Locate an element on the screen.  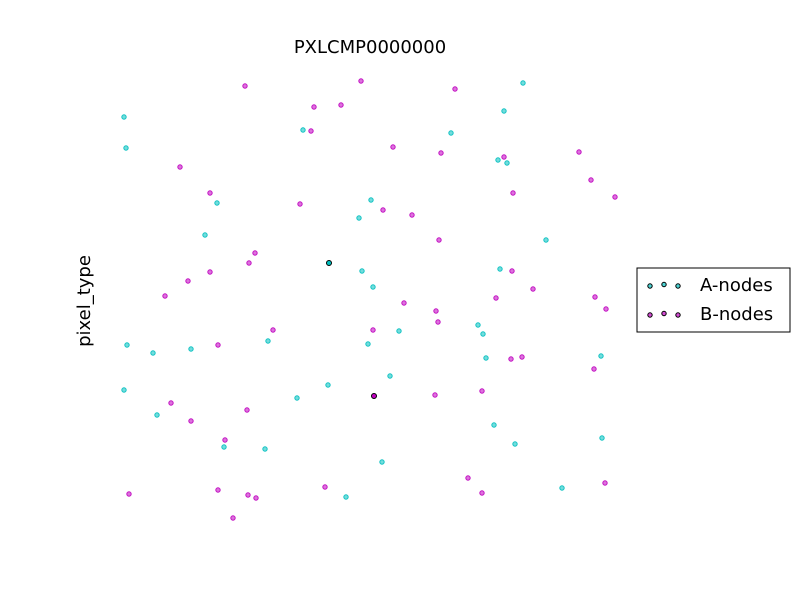
chart-title: PXLCMP0000000 is located at coordinates (370, 47).